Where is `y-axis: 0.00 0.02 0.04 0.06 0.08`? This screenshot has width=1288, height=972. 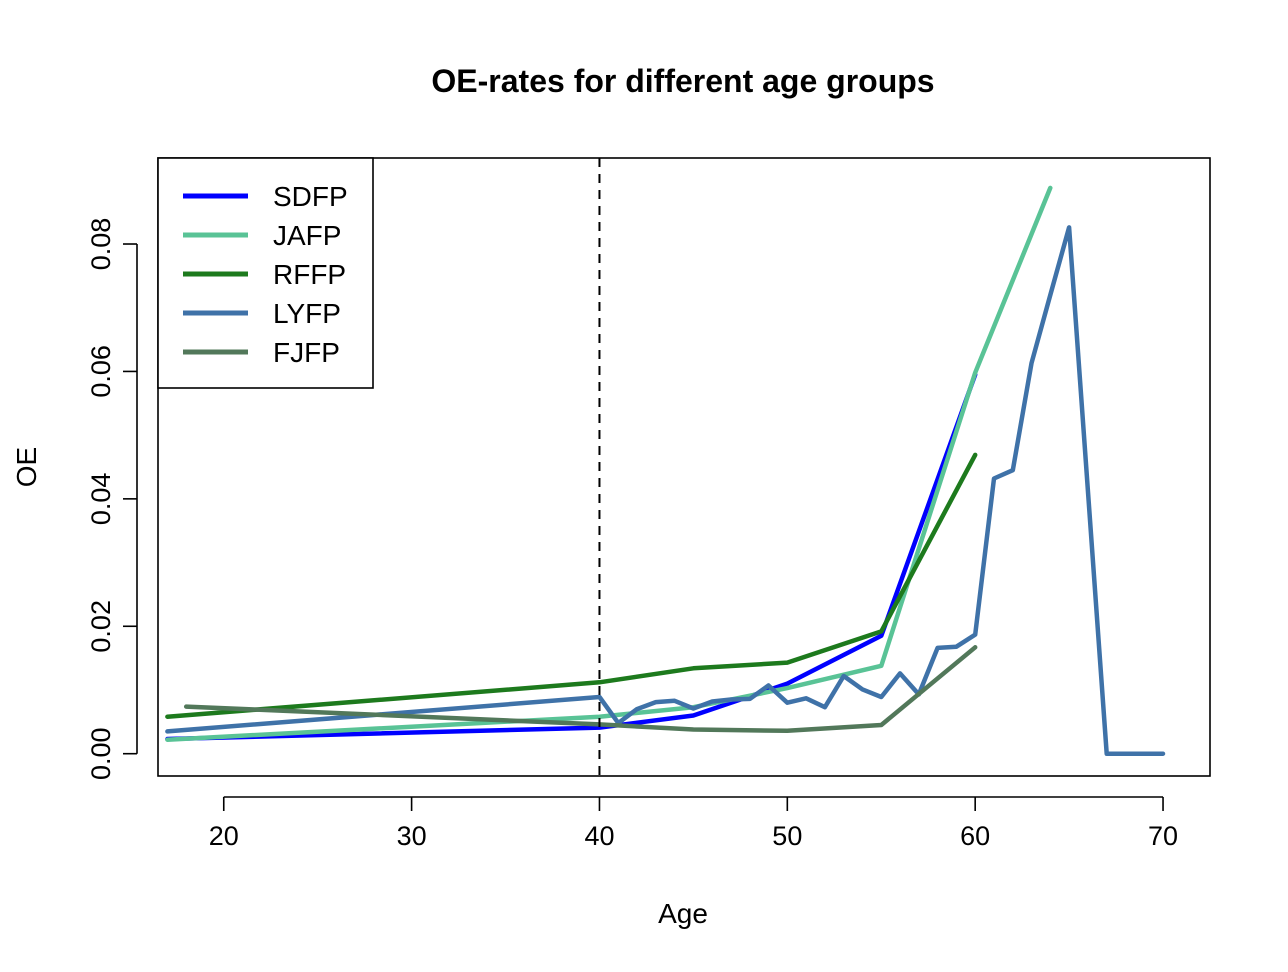 y-axis: 0.00 0.02 0.04 0.06 0.08 is located at coordinates (112, 499).